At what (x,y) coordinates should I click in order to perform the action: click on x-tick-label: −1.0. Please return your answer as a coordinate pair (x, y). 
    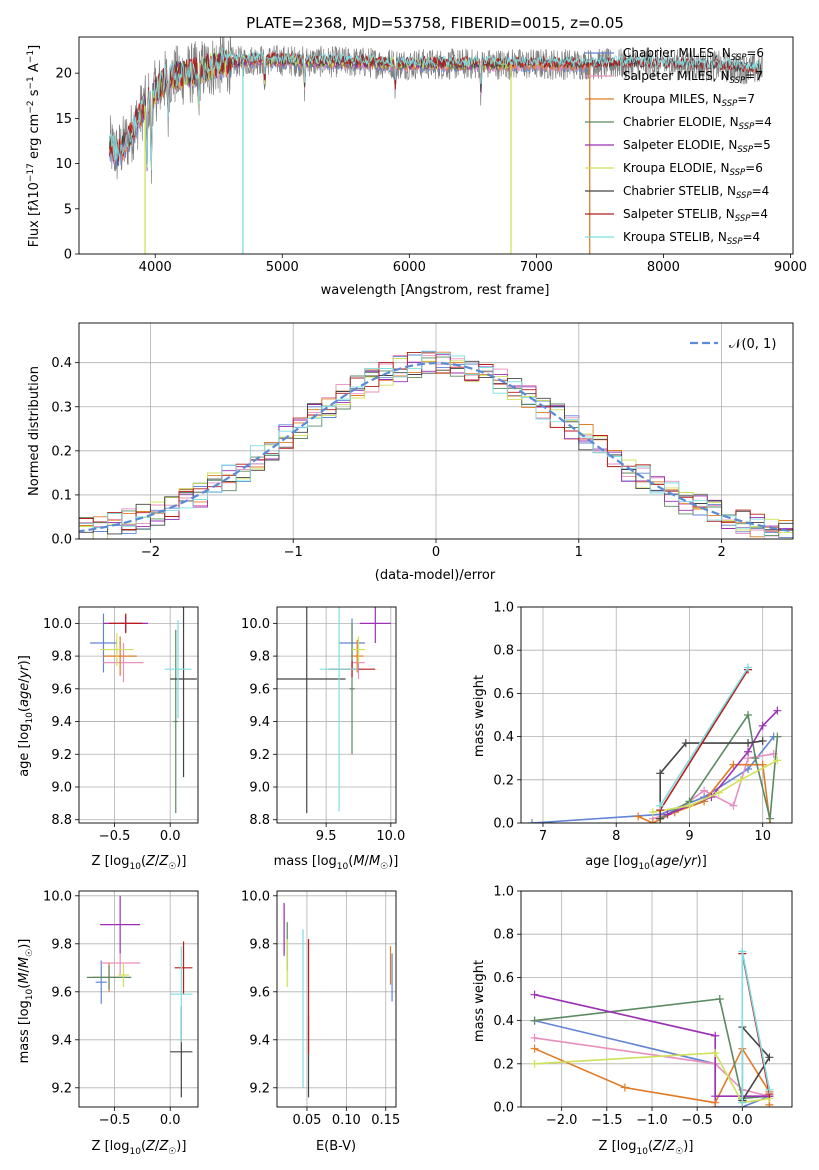
    Looking at the image, I should click on (652, 1120).